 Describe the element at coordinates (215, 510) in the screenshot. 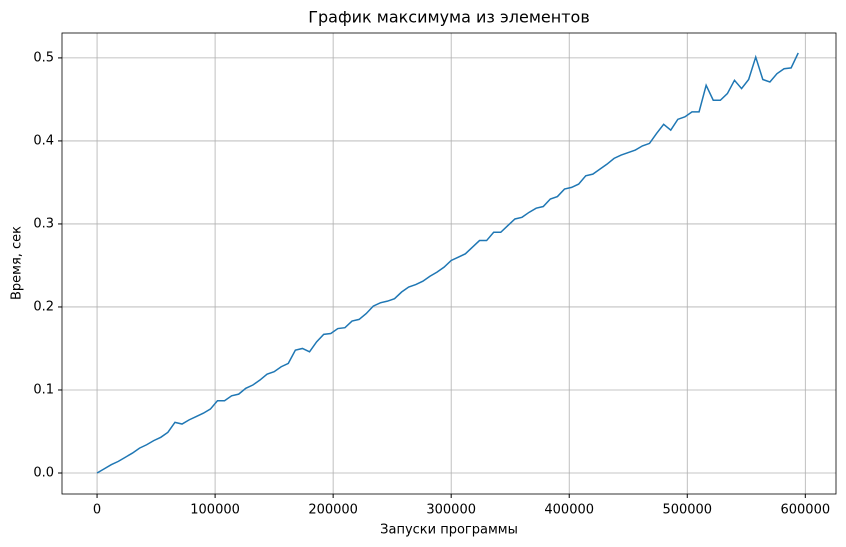

I see `x-tick-label: 100000` at that location.